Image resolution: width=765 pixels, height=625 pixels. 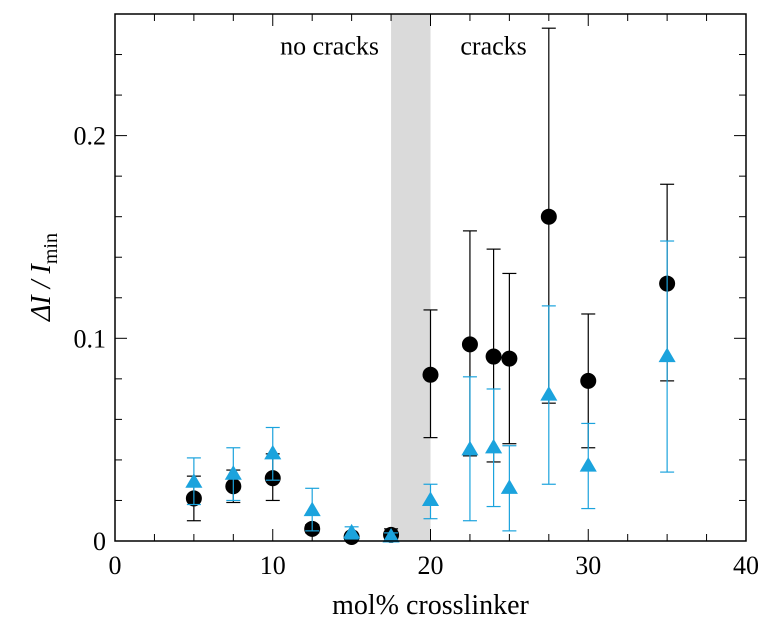 What do you see at coordinates (90, 136) in the screenshot?
I see `y-tick-label: 0.2` at bounding box center [90, 136].